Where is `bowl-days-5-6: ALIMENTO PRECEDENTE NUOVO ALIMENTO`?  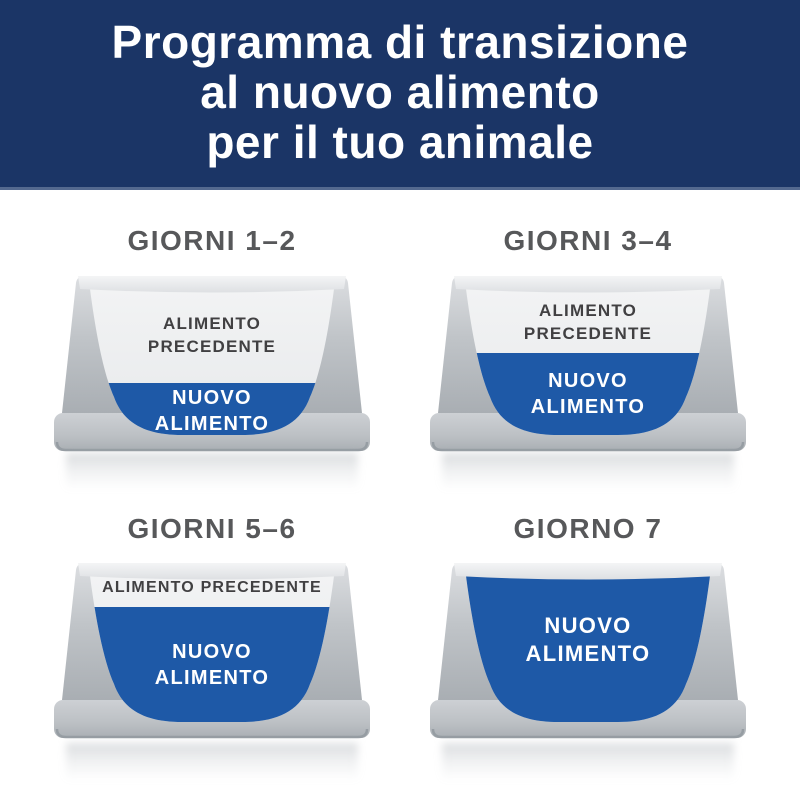 bowl-days-5-6: ALIMENTO PRECEDENTE NUOVO ALIMENTO is located at coordinates (212, 652).